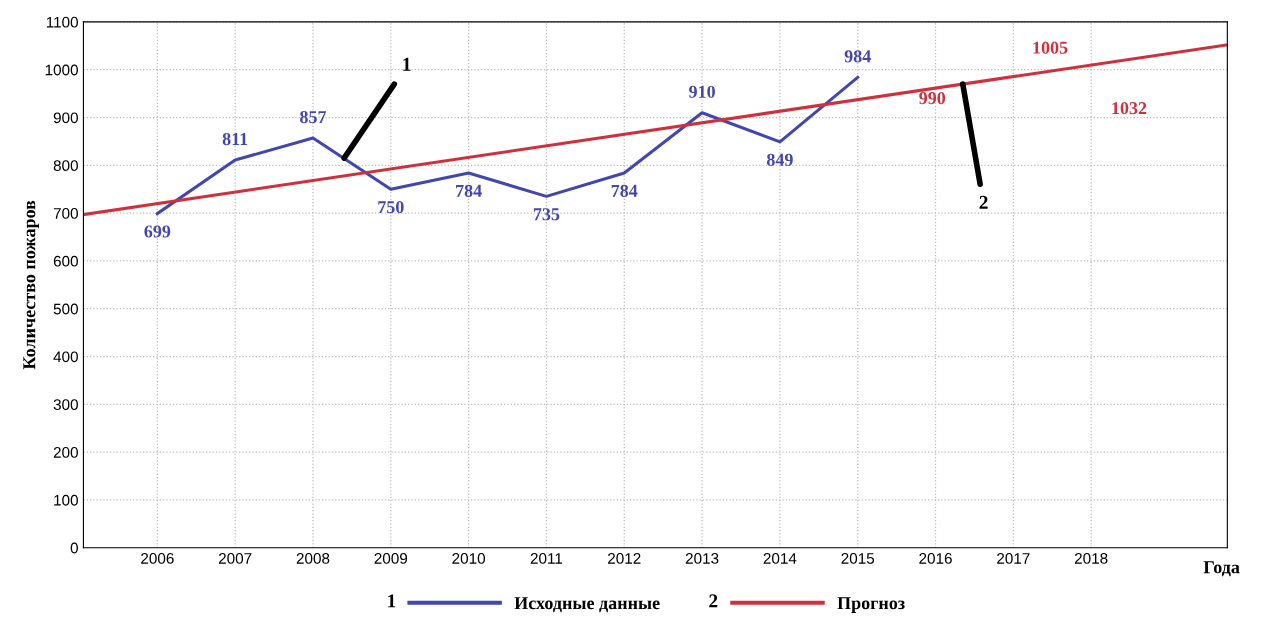 The height and width of the screenshot is (626, 1264). I want to click on x-tick-label: 2012, so click(624, 558).